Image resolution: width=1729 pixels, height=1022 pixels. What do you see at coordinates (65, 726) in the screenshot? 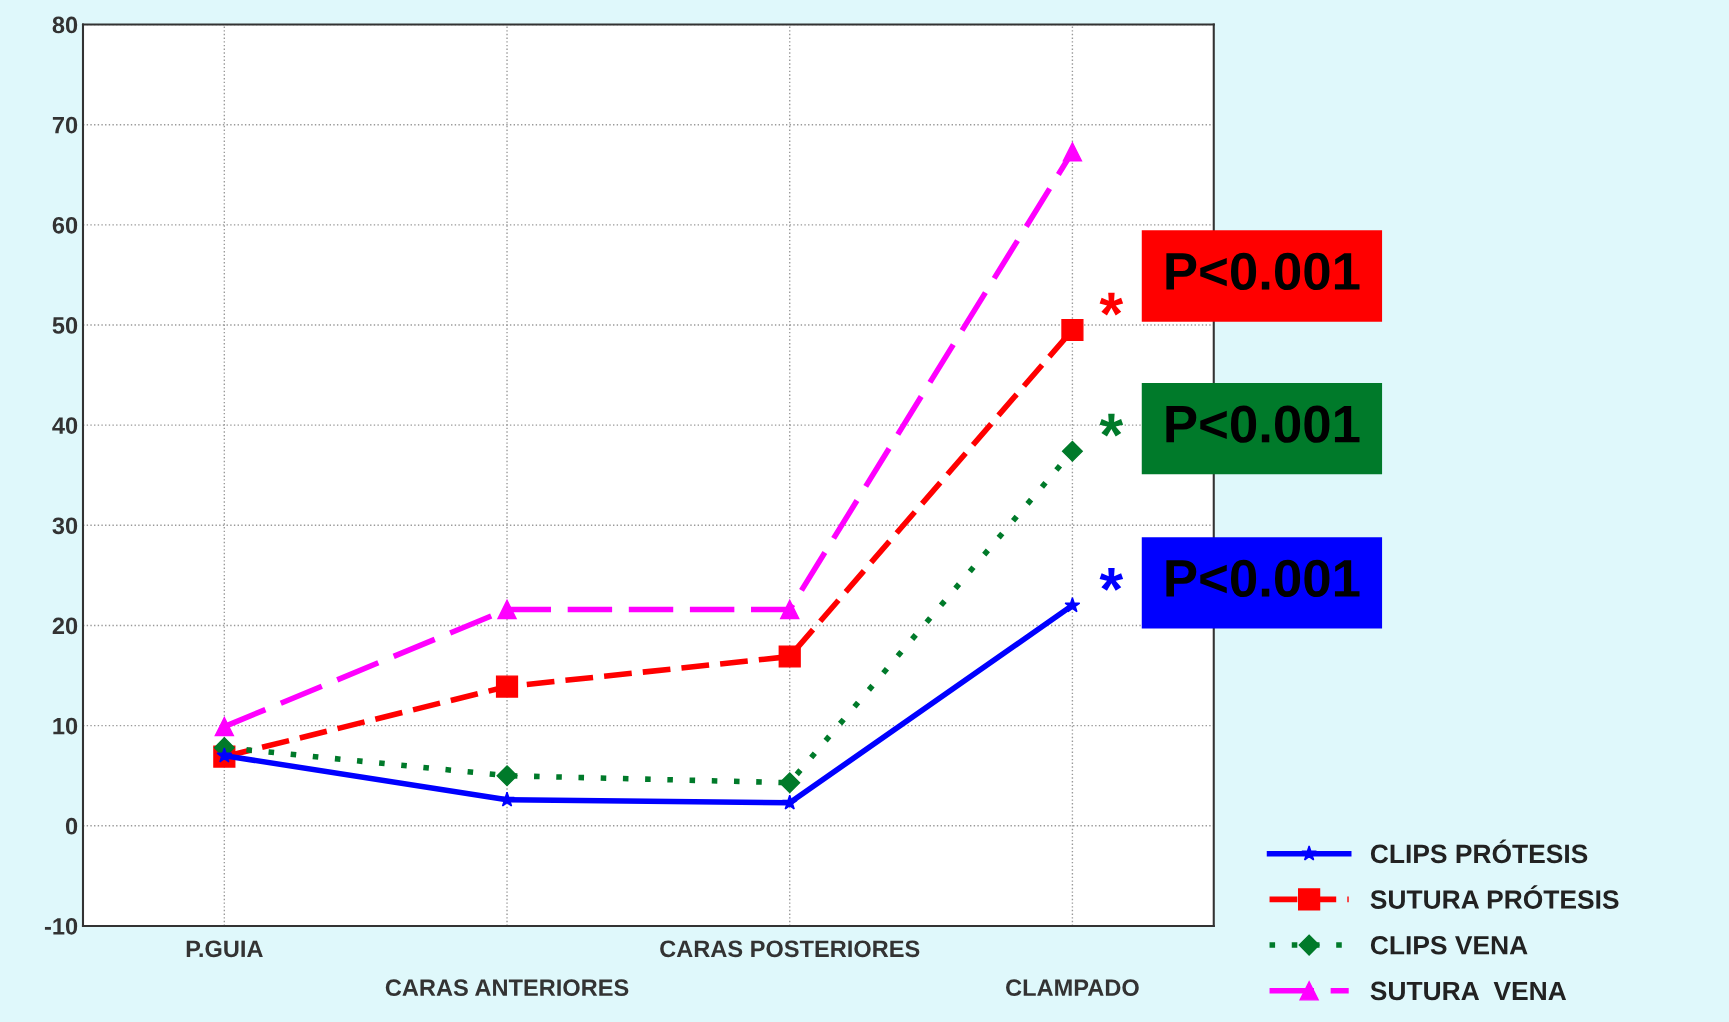
I see `y-tick-label: 10` at bounding box center [65, 726].